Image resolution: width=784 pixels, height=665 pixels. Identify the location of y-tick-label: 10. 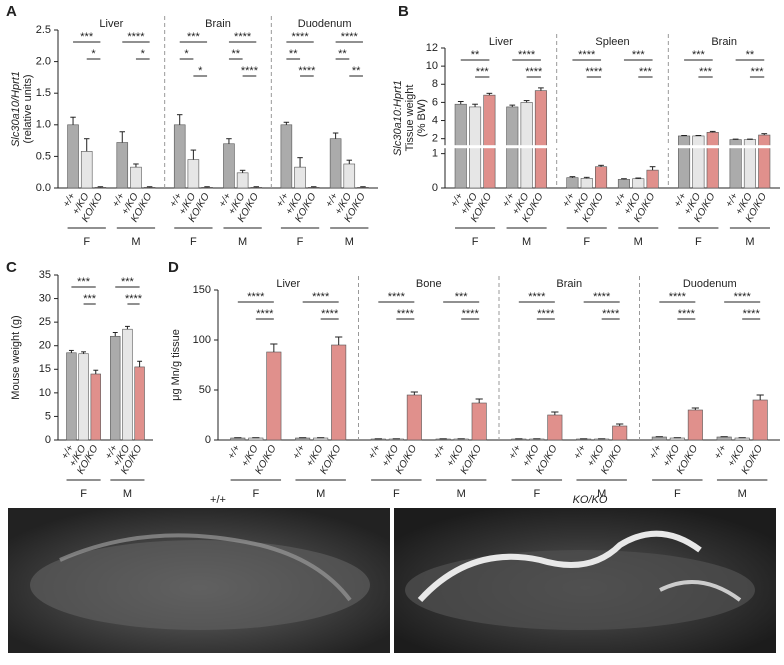
(45, 393).